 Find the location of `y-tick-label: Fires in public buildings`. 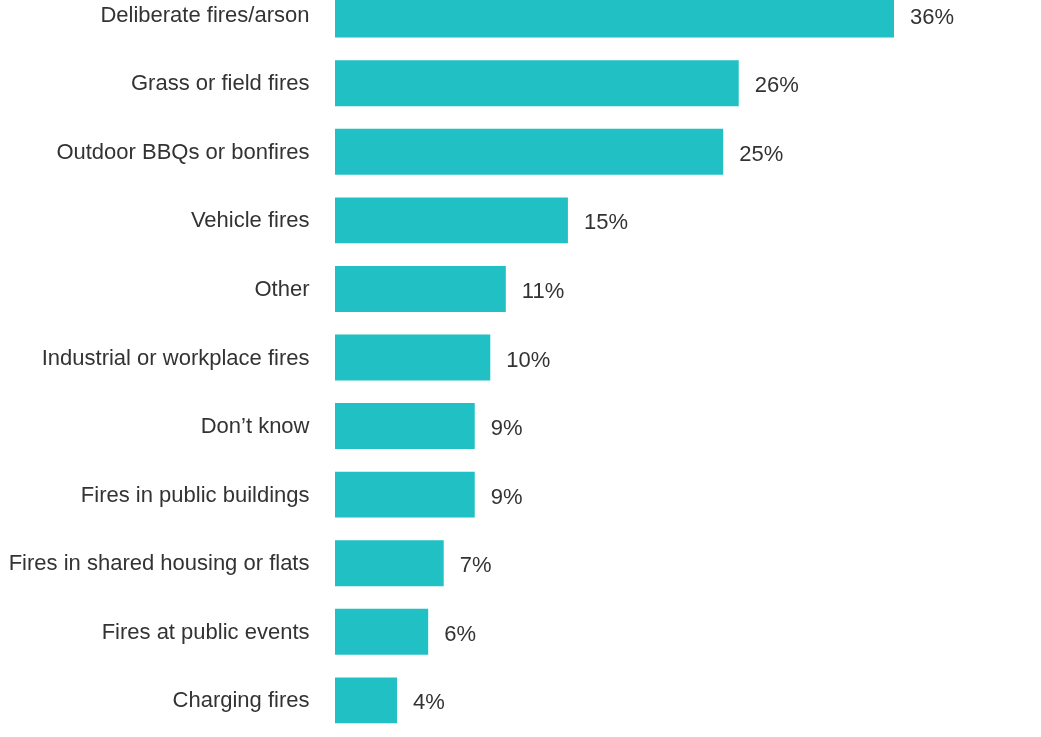

y-tick-label: Fires in public buildings is located at coordinates (195, 494).